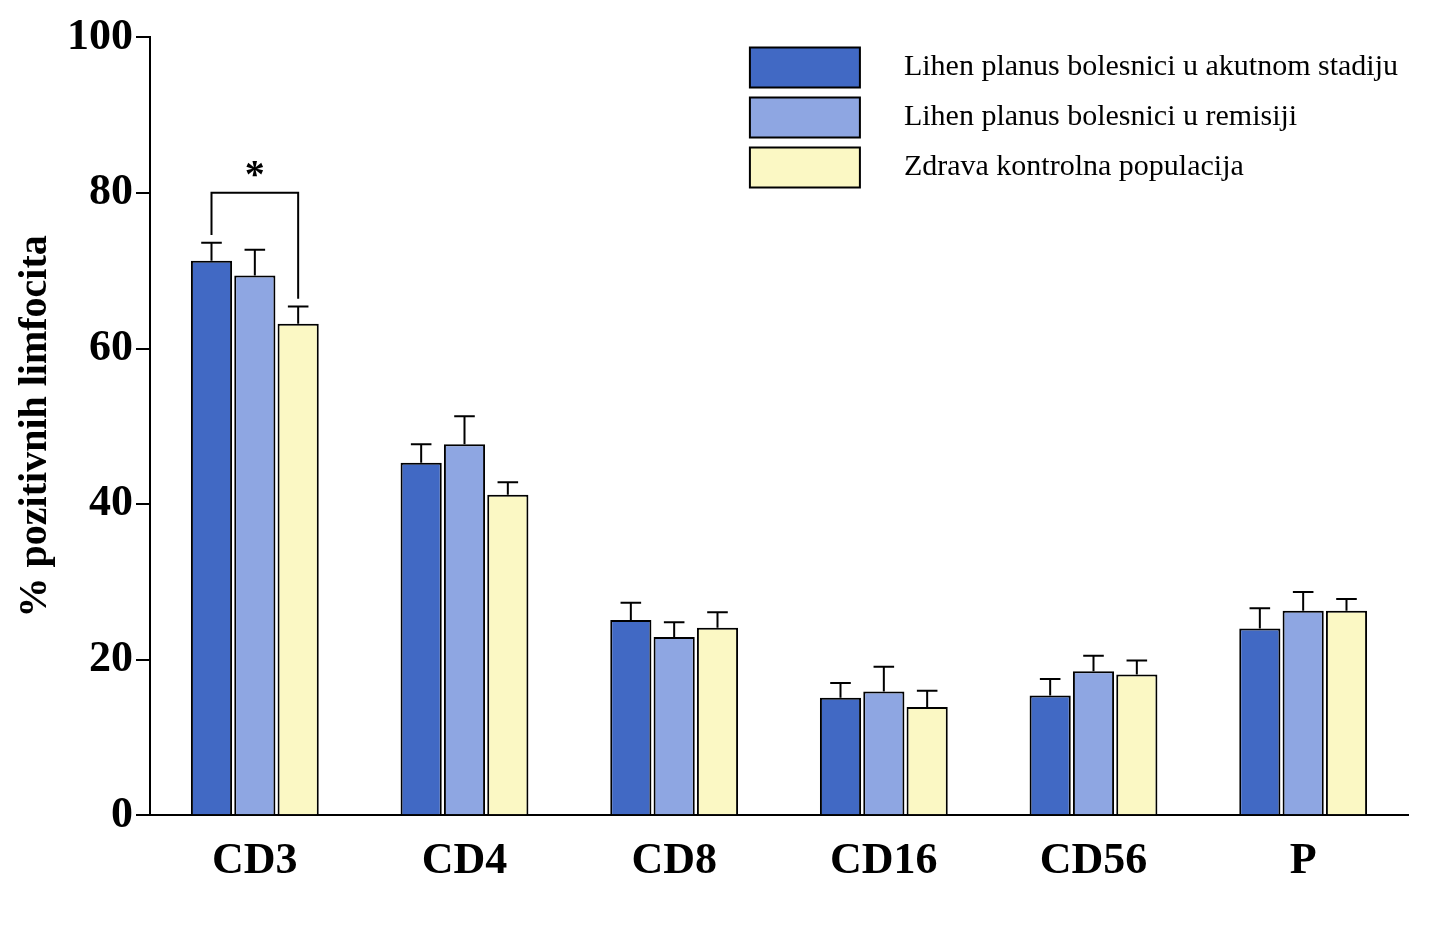 This screenshot has width=1444, height=931. Describe the element at coordinates (111, 501) in the screenshot. I see `y-tick-label: 40` at that location.